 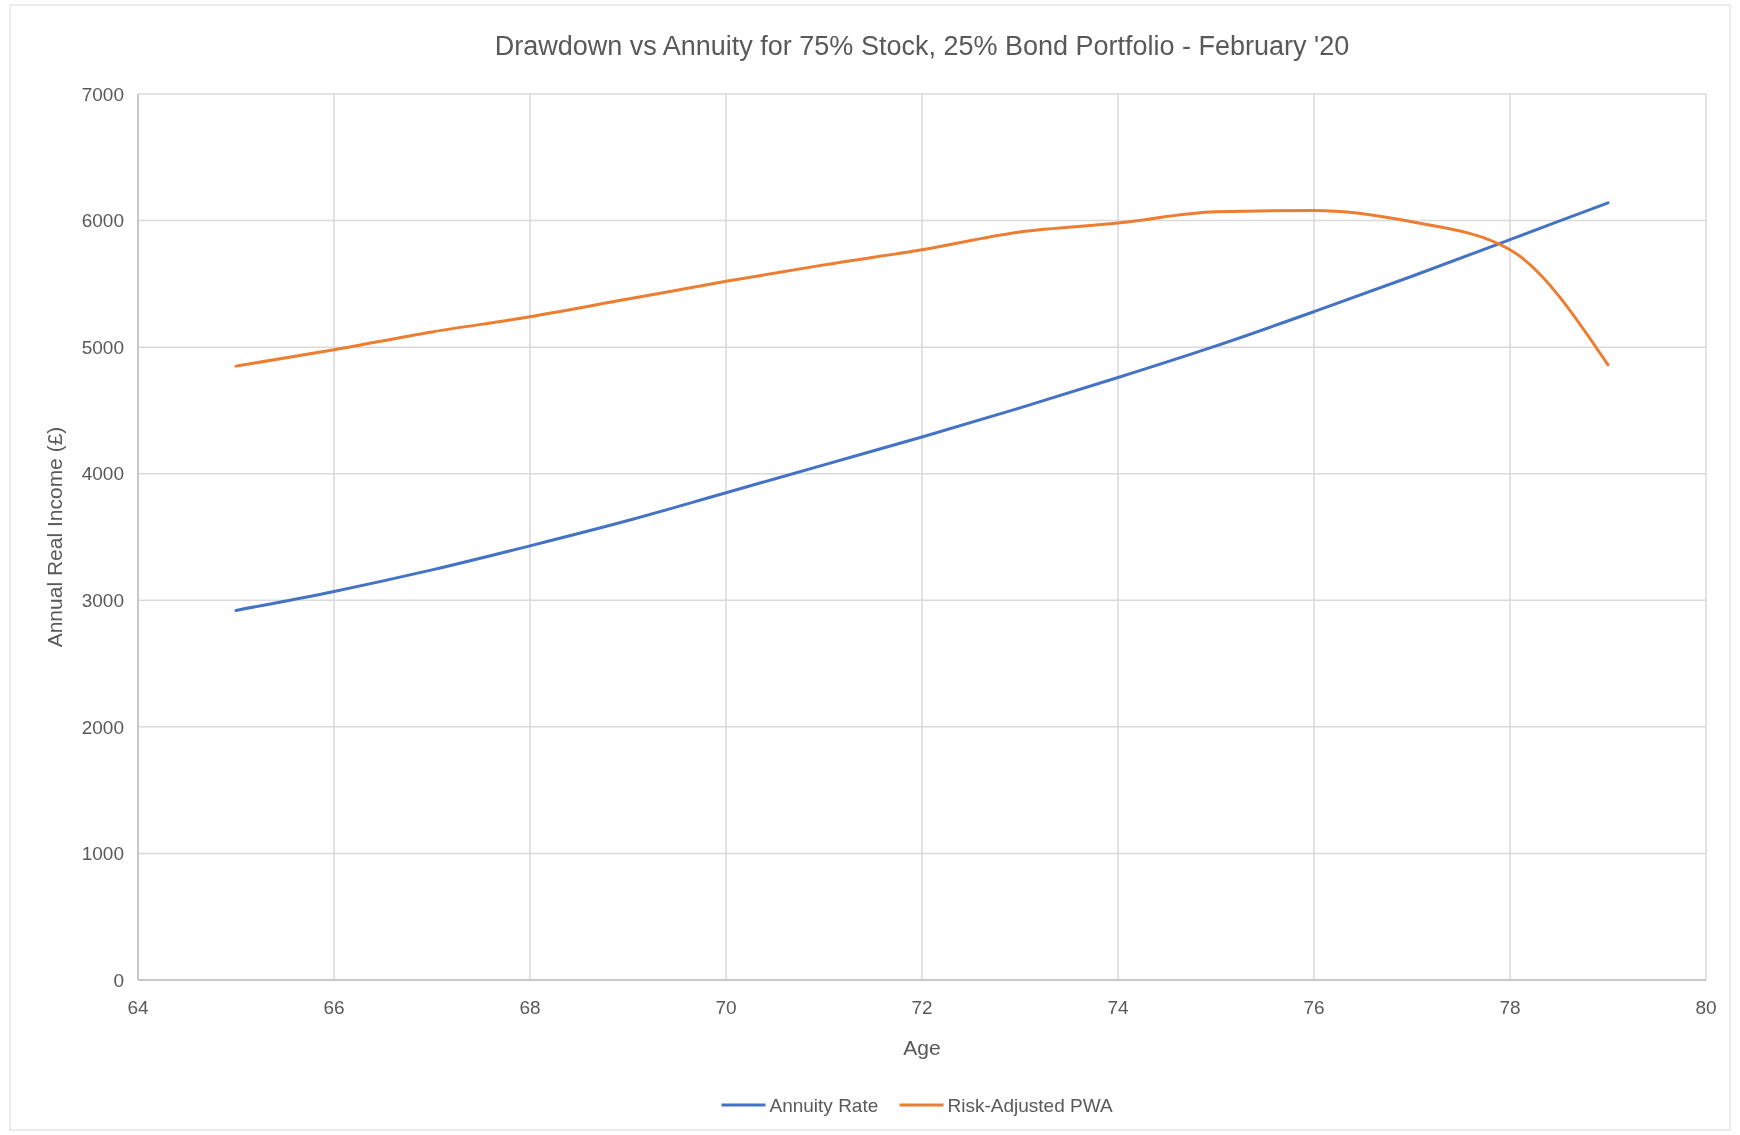 What do you see at coordinates (922, 288) in the screenshot?
I see `line-series` at bounding box center [922, 288].